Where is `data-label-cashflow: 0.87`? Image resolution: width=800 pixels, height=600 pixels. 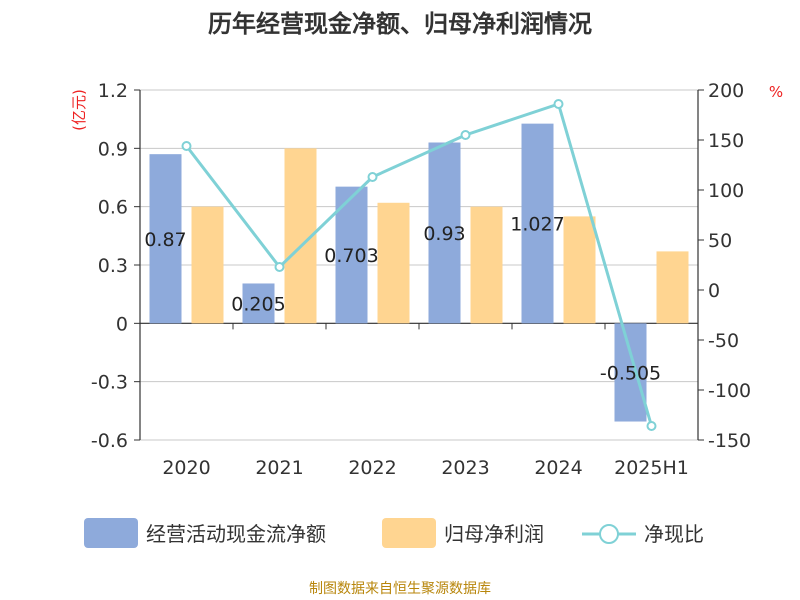
data-label-cashflow: 0.87 is located at coordinates (165, 240).